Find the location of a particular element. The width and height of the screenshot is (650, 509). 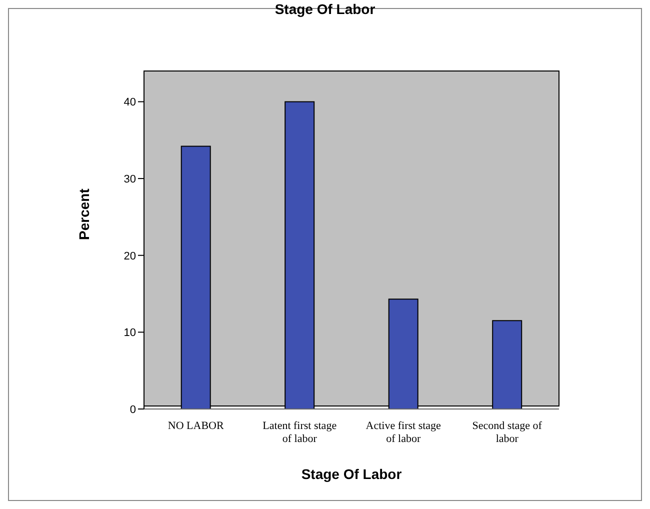

x-tick-label: NO LABOR is located at coordinates (196, 426).